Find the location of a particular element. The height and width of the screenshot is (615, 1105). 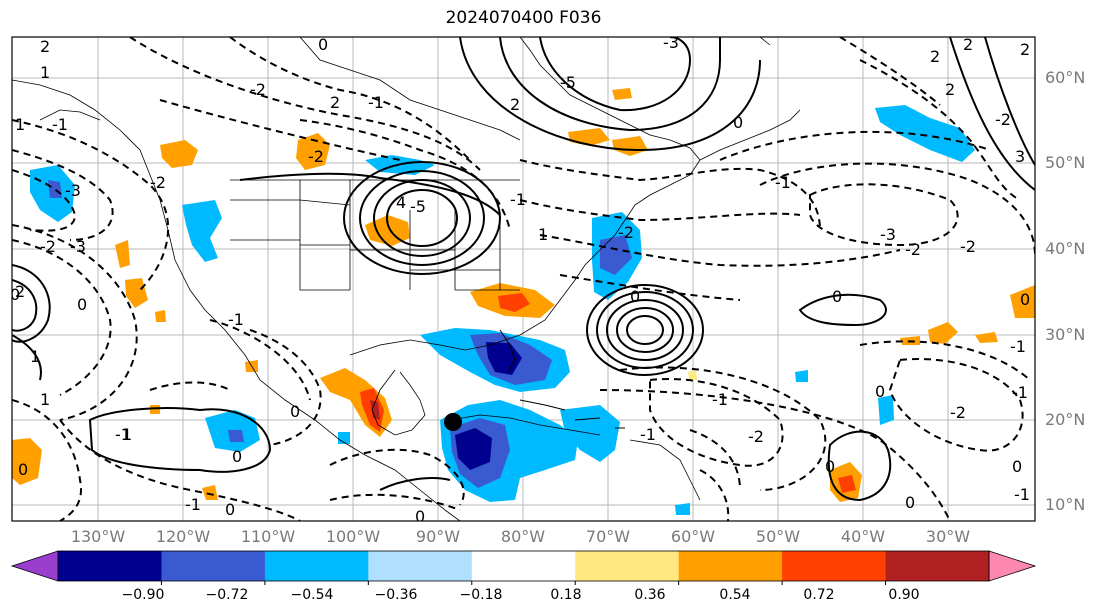

lat-label-40n: 40°N is located at coordinates (1065, 248).